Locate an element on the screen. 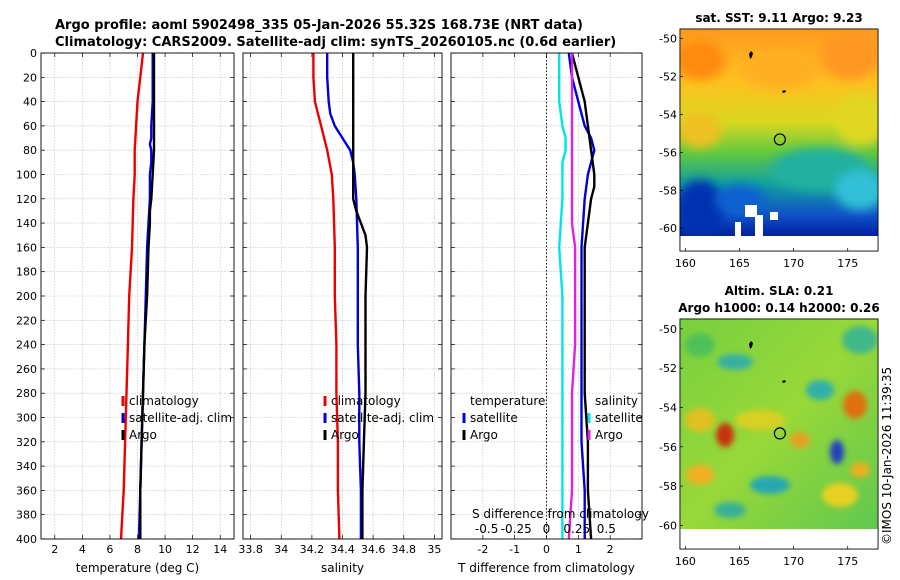 This screenshot has width=900, height=580. sst-axes: 160 165 170 175 -50 -52 -54 -56 -58 -60 is located at coordinates (758, 151).